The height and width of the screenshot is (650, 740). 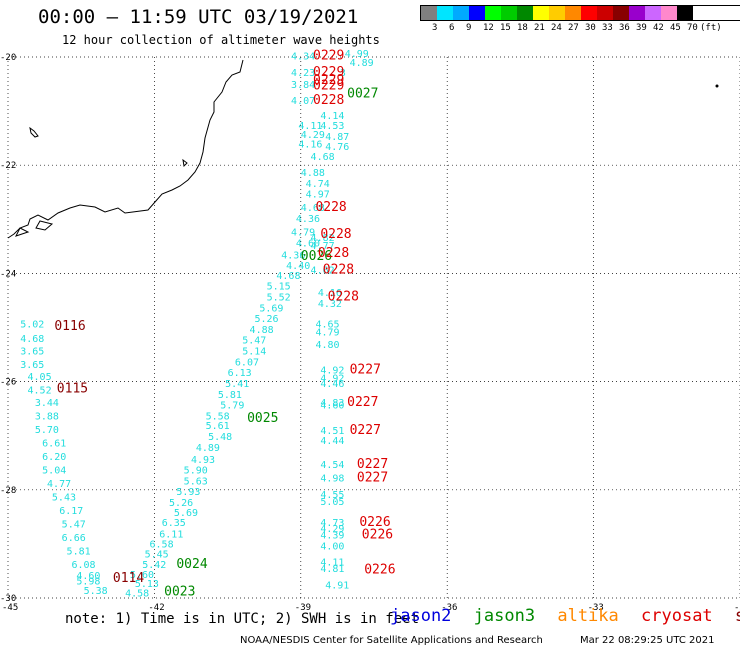 What do you see at coordinates (47, 430) in the screenshot?
I see `swh-value: 5.70` at bounding box center [47, 430].